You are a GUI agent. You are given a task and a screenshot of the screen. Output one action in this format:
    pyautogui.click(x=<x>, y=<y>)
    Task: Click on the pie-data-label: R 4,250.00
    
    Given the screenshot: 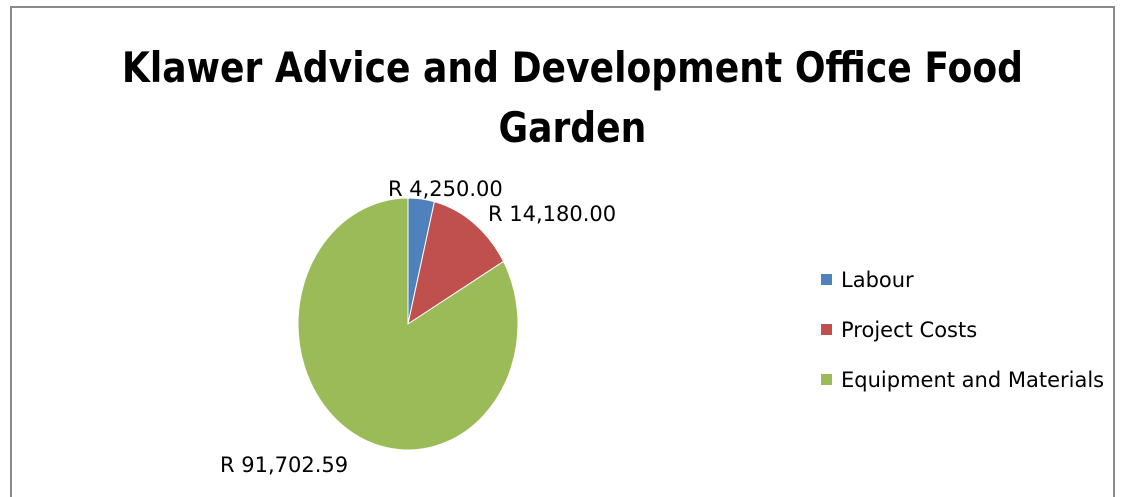 What is the action you would take?
    pyautogui.click(x=445, y=189)
    